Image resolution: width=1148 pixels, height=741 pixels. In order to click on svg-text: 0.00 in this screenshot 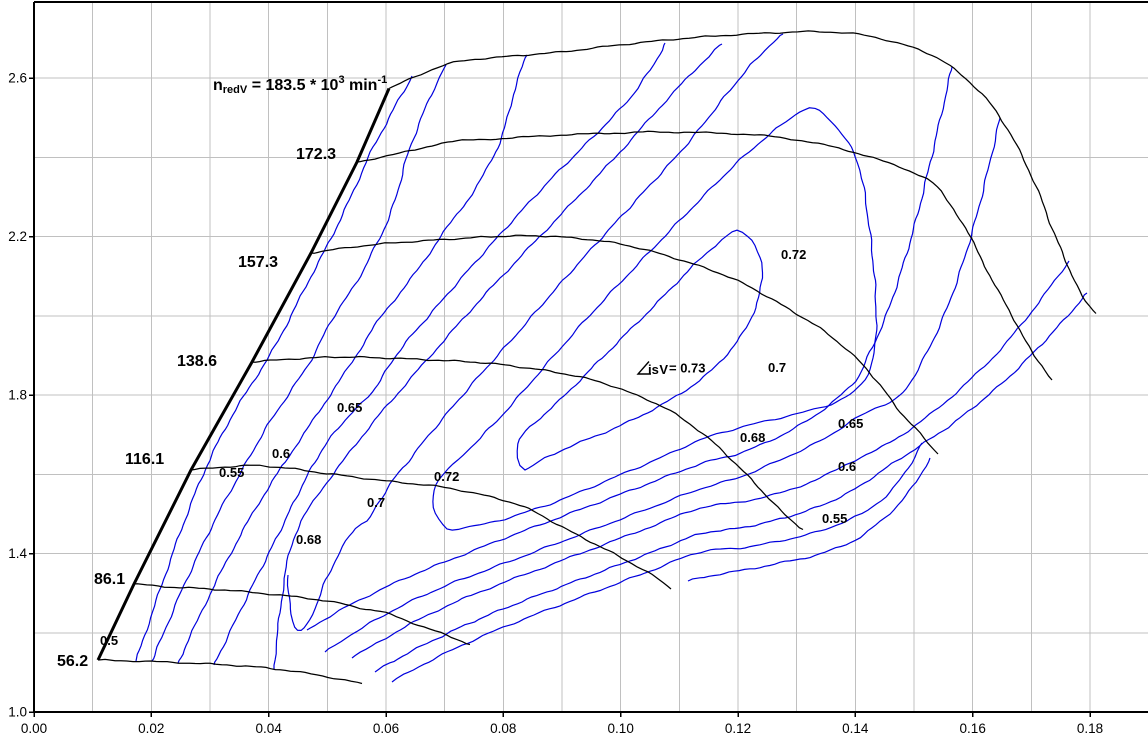, I will do `click(34, 728)`.